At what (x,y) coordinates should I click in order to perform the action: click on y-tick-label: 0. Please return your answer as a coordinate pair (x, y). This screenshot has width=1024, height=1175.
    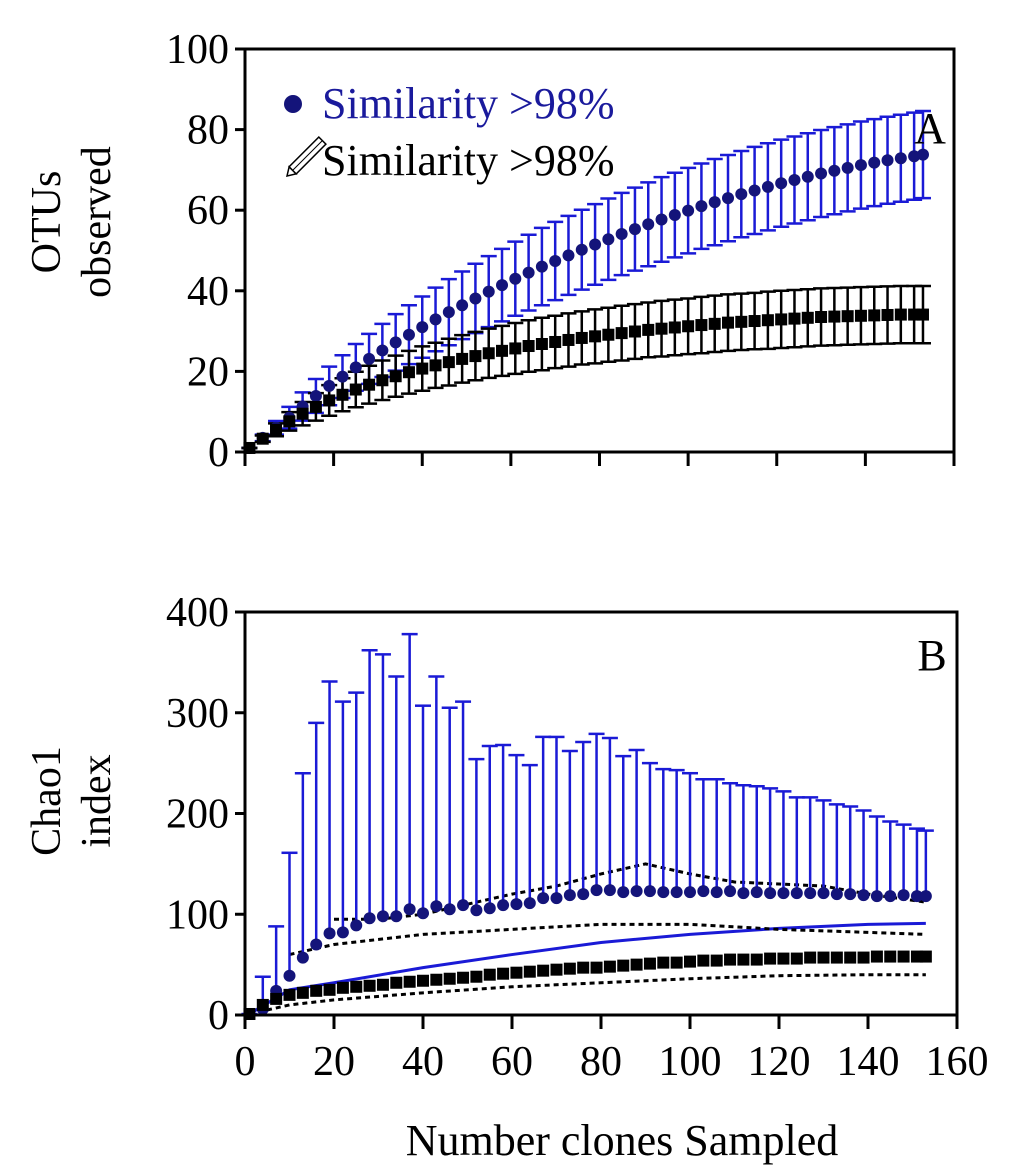
    Looking at the image, I should click on (218, 453).